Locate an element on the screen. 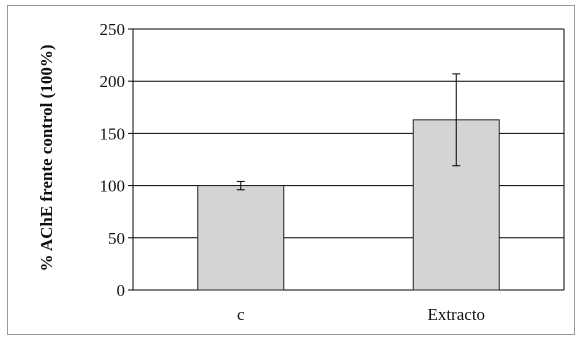 This screenshot has height=343, width=582. error-bars is located at coordinates (348, 132).